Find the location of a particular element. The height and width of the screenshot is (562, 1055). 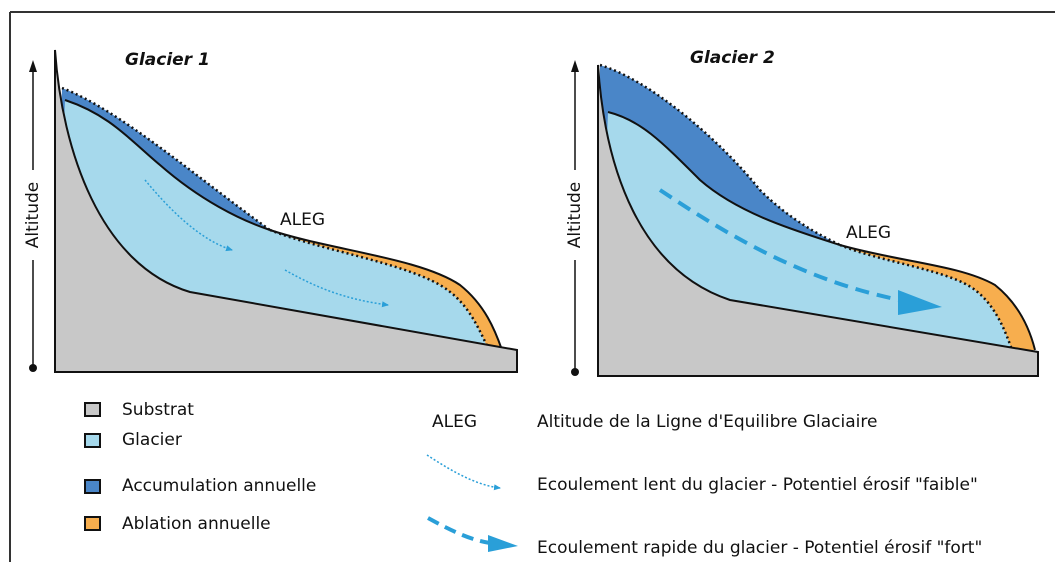

key-abbr: ALEG is located at coordinates (454, 422).